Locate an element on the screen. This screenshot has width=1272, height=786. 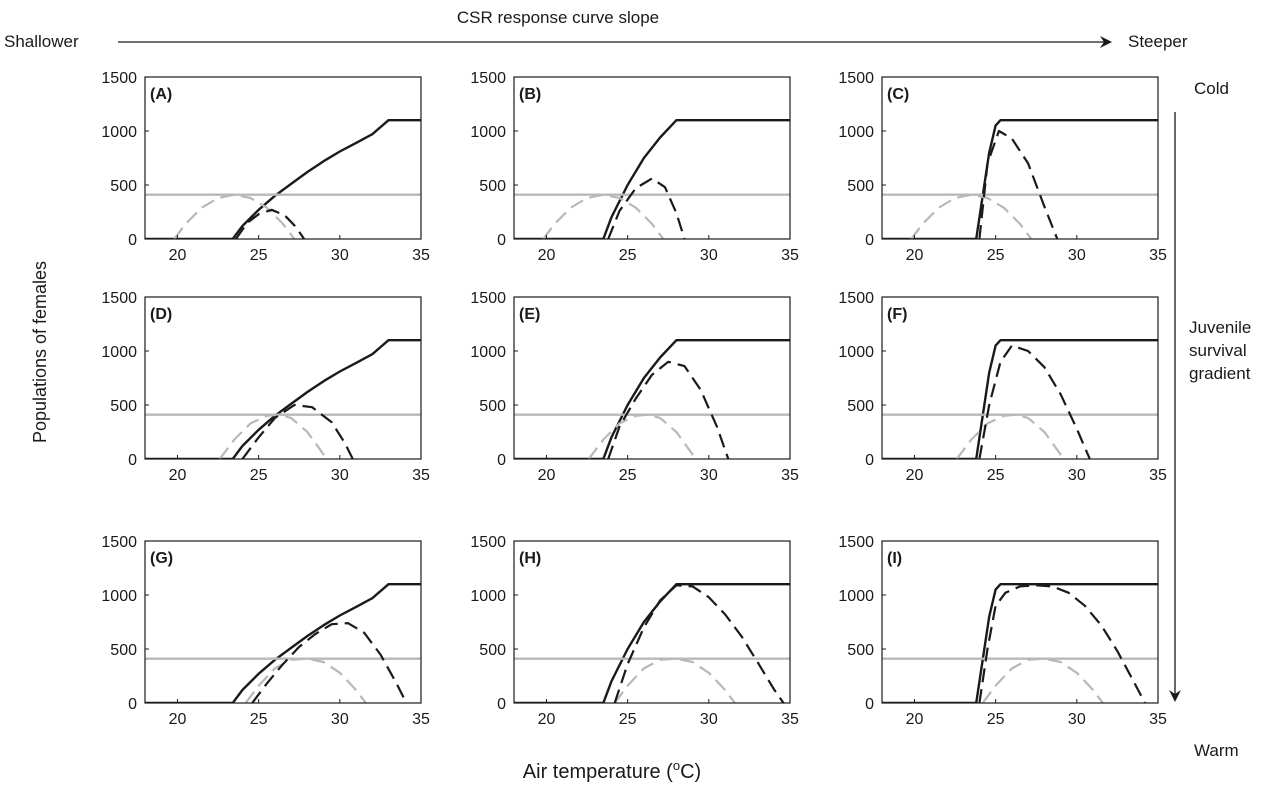
plot-frame-d is located at coordinates (283, 378).